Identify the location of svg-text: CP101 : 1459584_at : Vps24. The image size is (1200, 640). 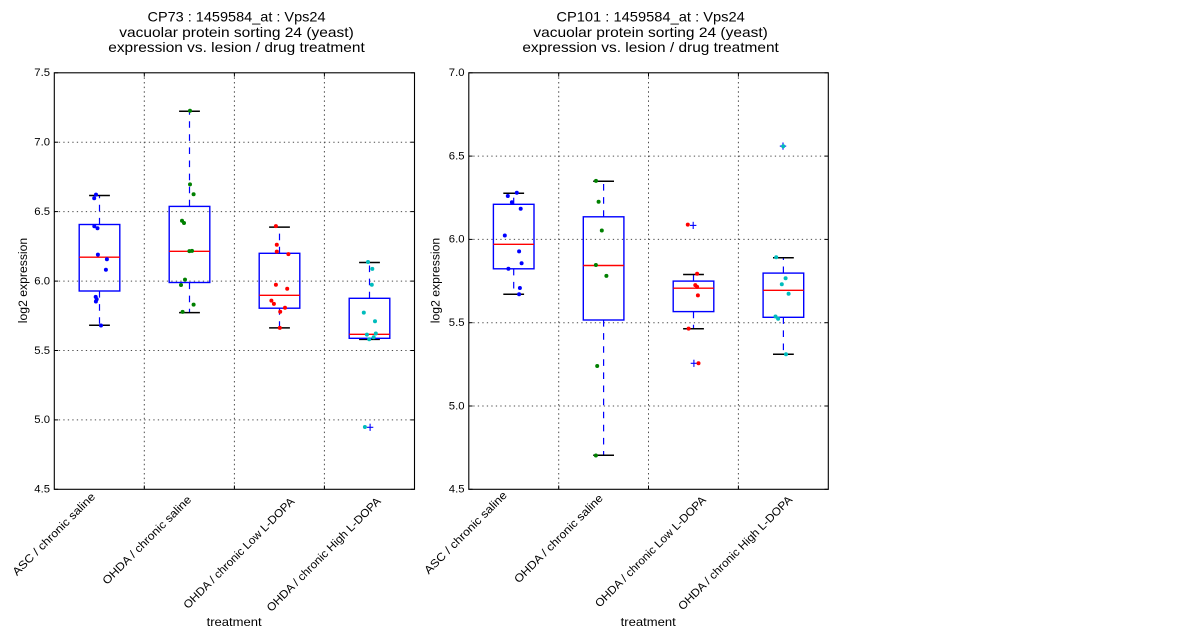
(650, 16).